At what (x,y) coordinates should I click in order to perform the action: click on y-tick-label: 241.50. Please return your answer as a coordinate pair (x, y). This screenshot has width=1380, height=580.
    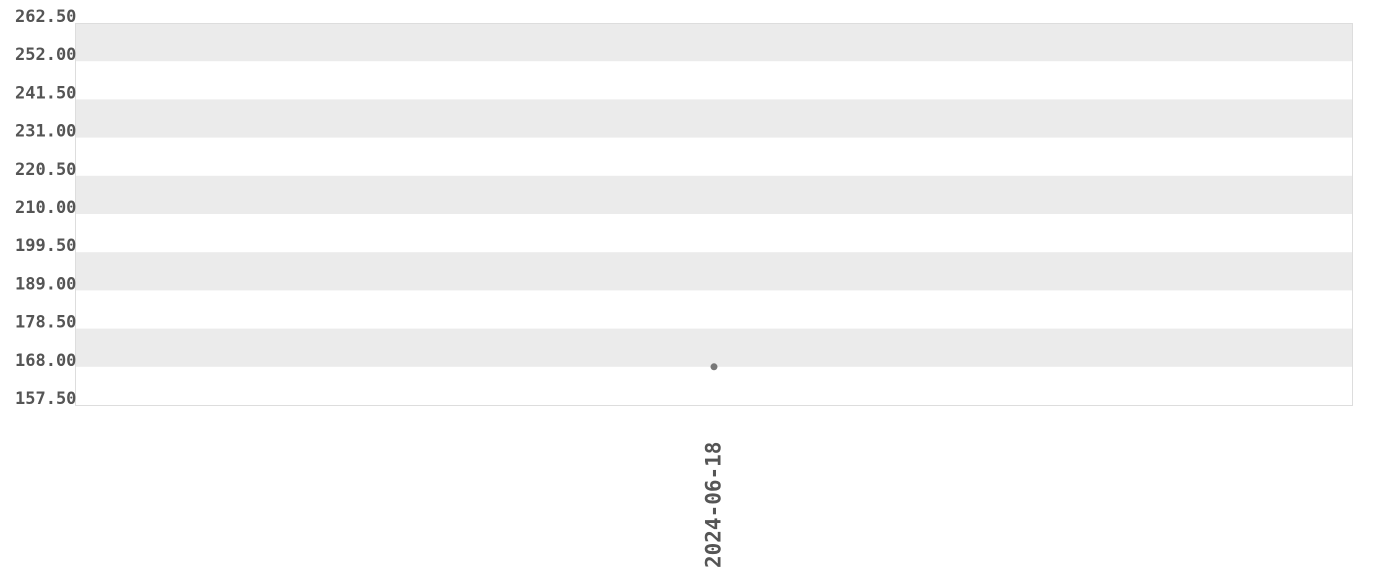
    Looking at the image, I should click on (45, 93).